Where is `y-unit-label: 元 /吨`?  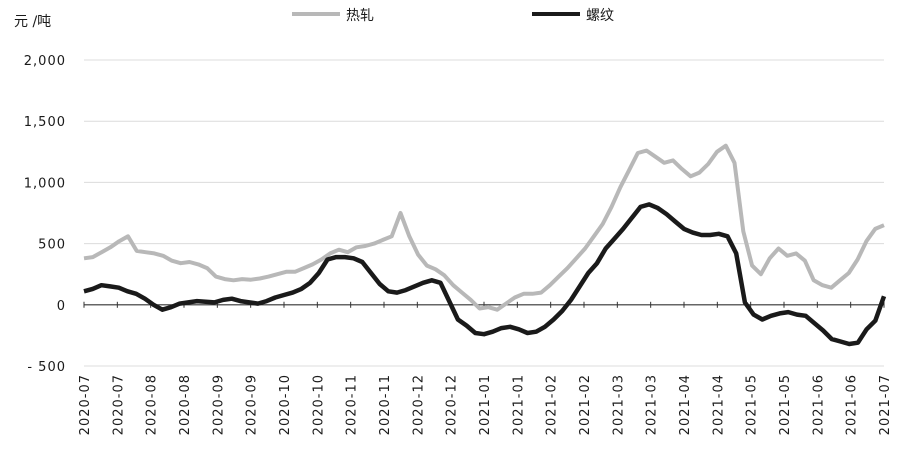
y-unit-label: 元 /吨 is located at coordinates (32, 22).